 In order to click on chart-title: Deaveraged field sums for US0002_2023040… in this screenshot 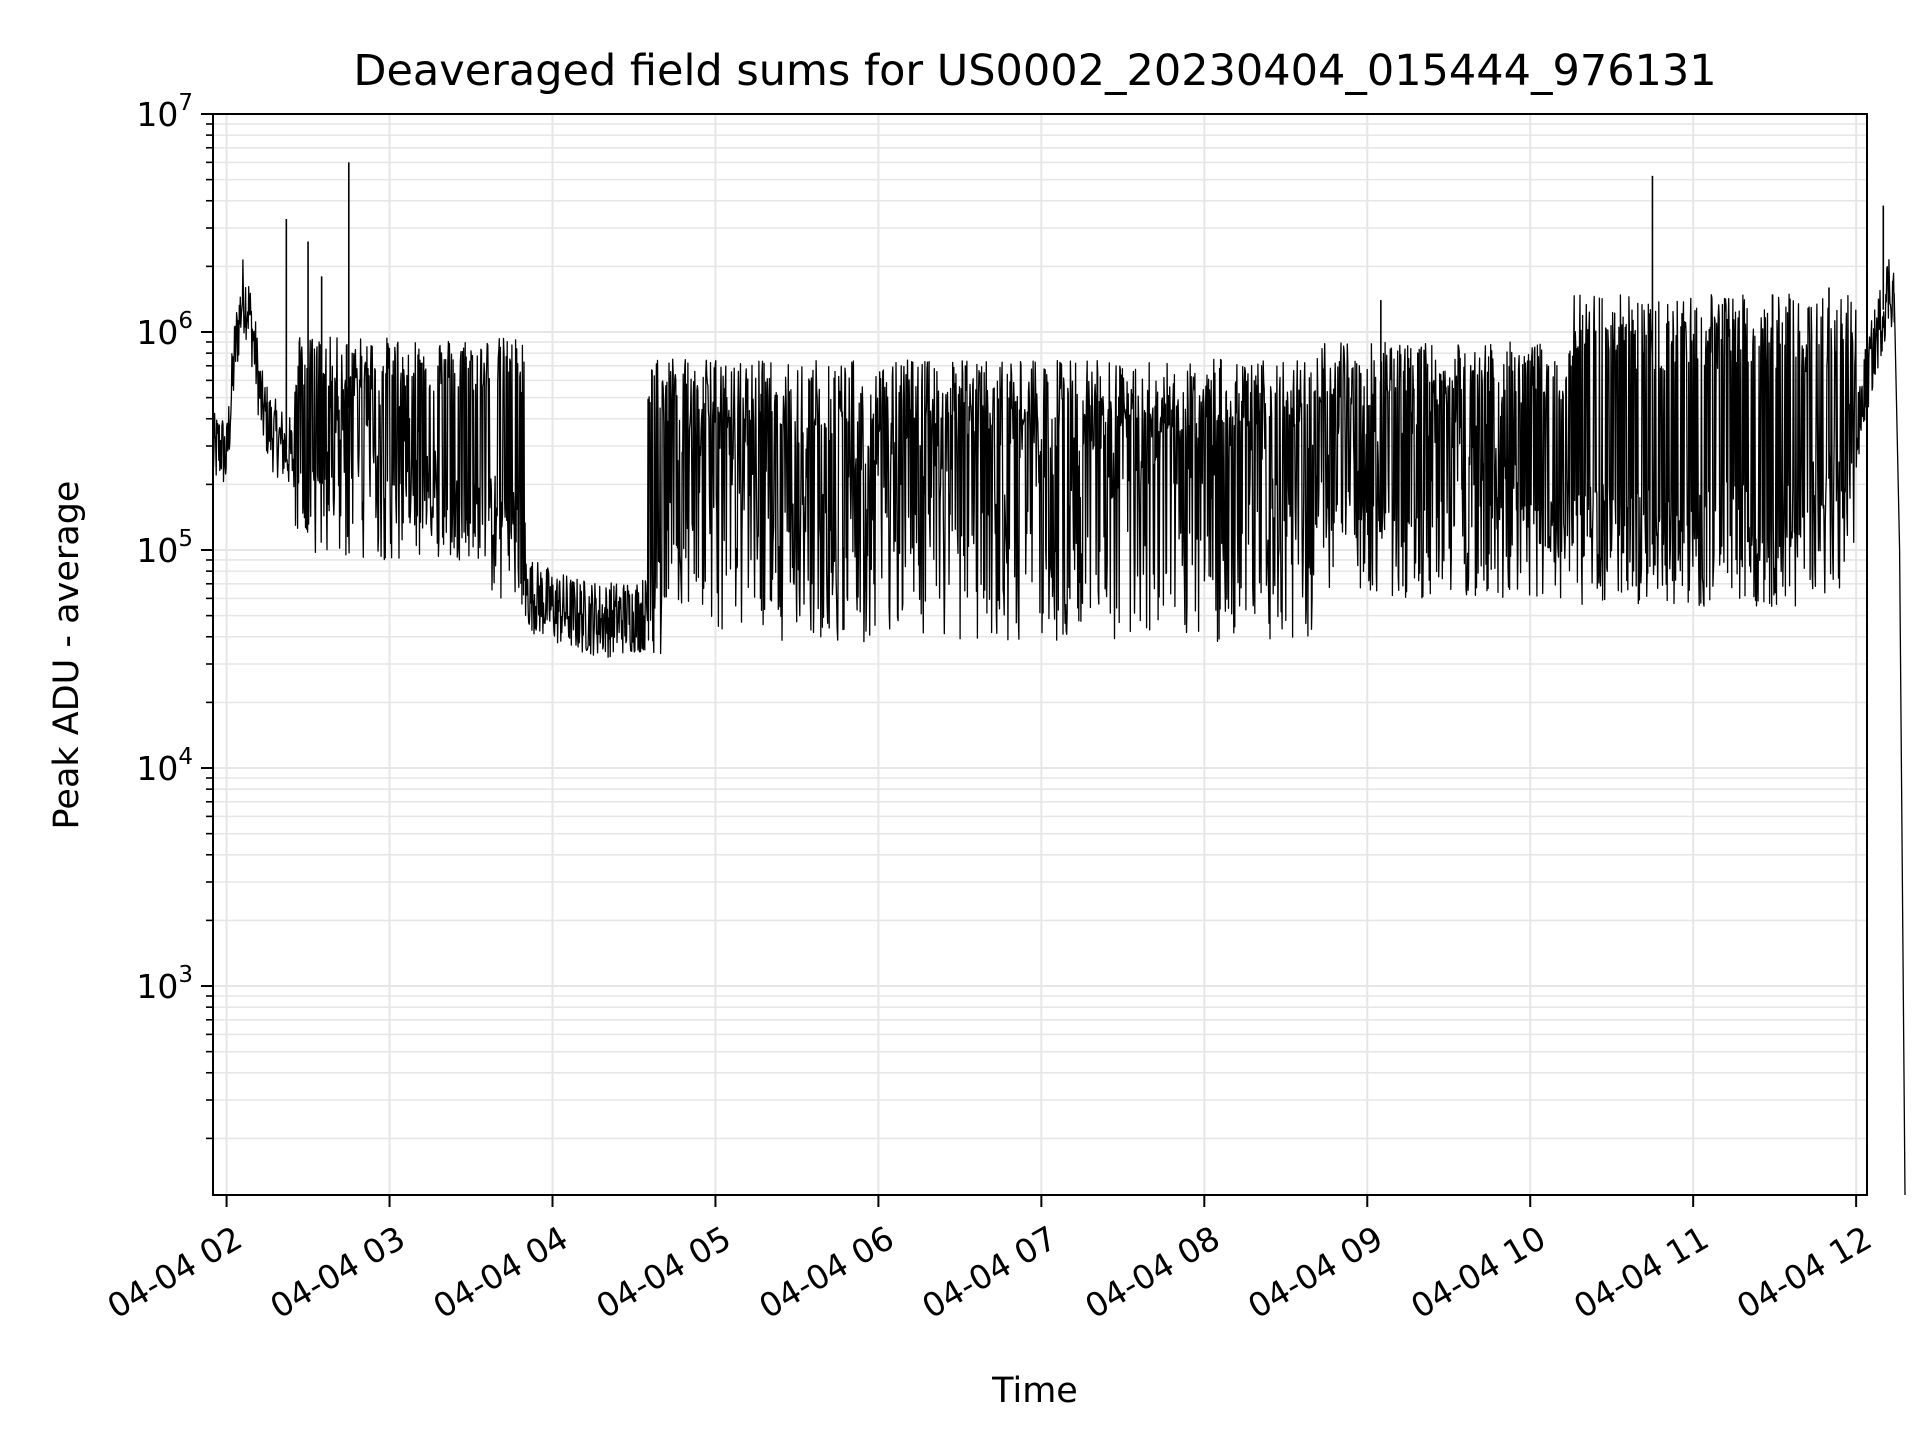, I will do `click(1034, 71)`.